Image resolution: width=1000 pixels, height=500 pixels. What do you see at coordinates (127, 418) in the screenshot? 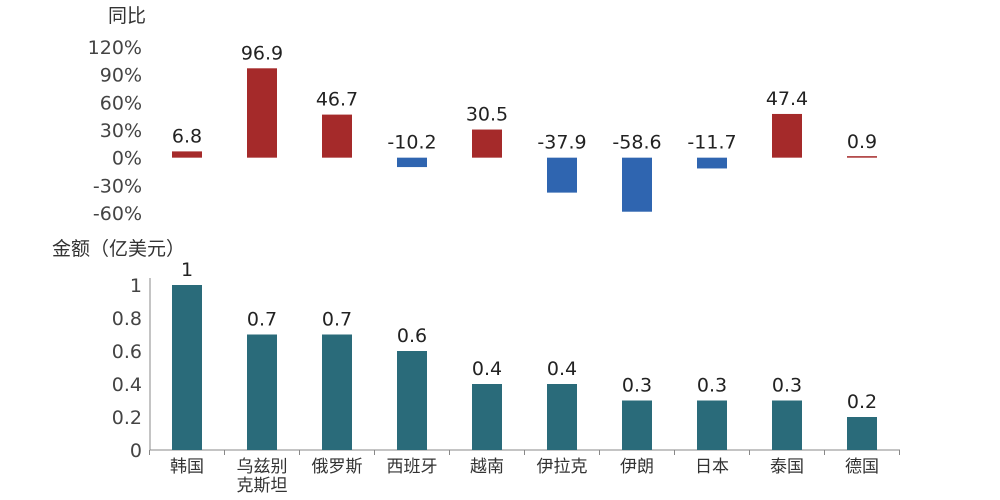
I see `amount-y-tick-label: 0.2` at bounding box center [127, 418].